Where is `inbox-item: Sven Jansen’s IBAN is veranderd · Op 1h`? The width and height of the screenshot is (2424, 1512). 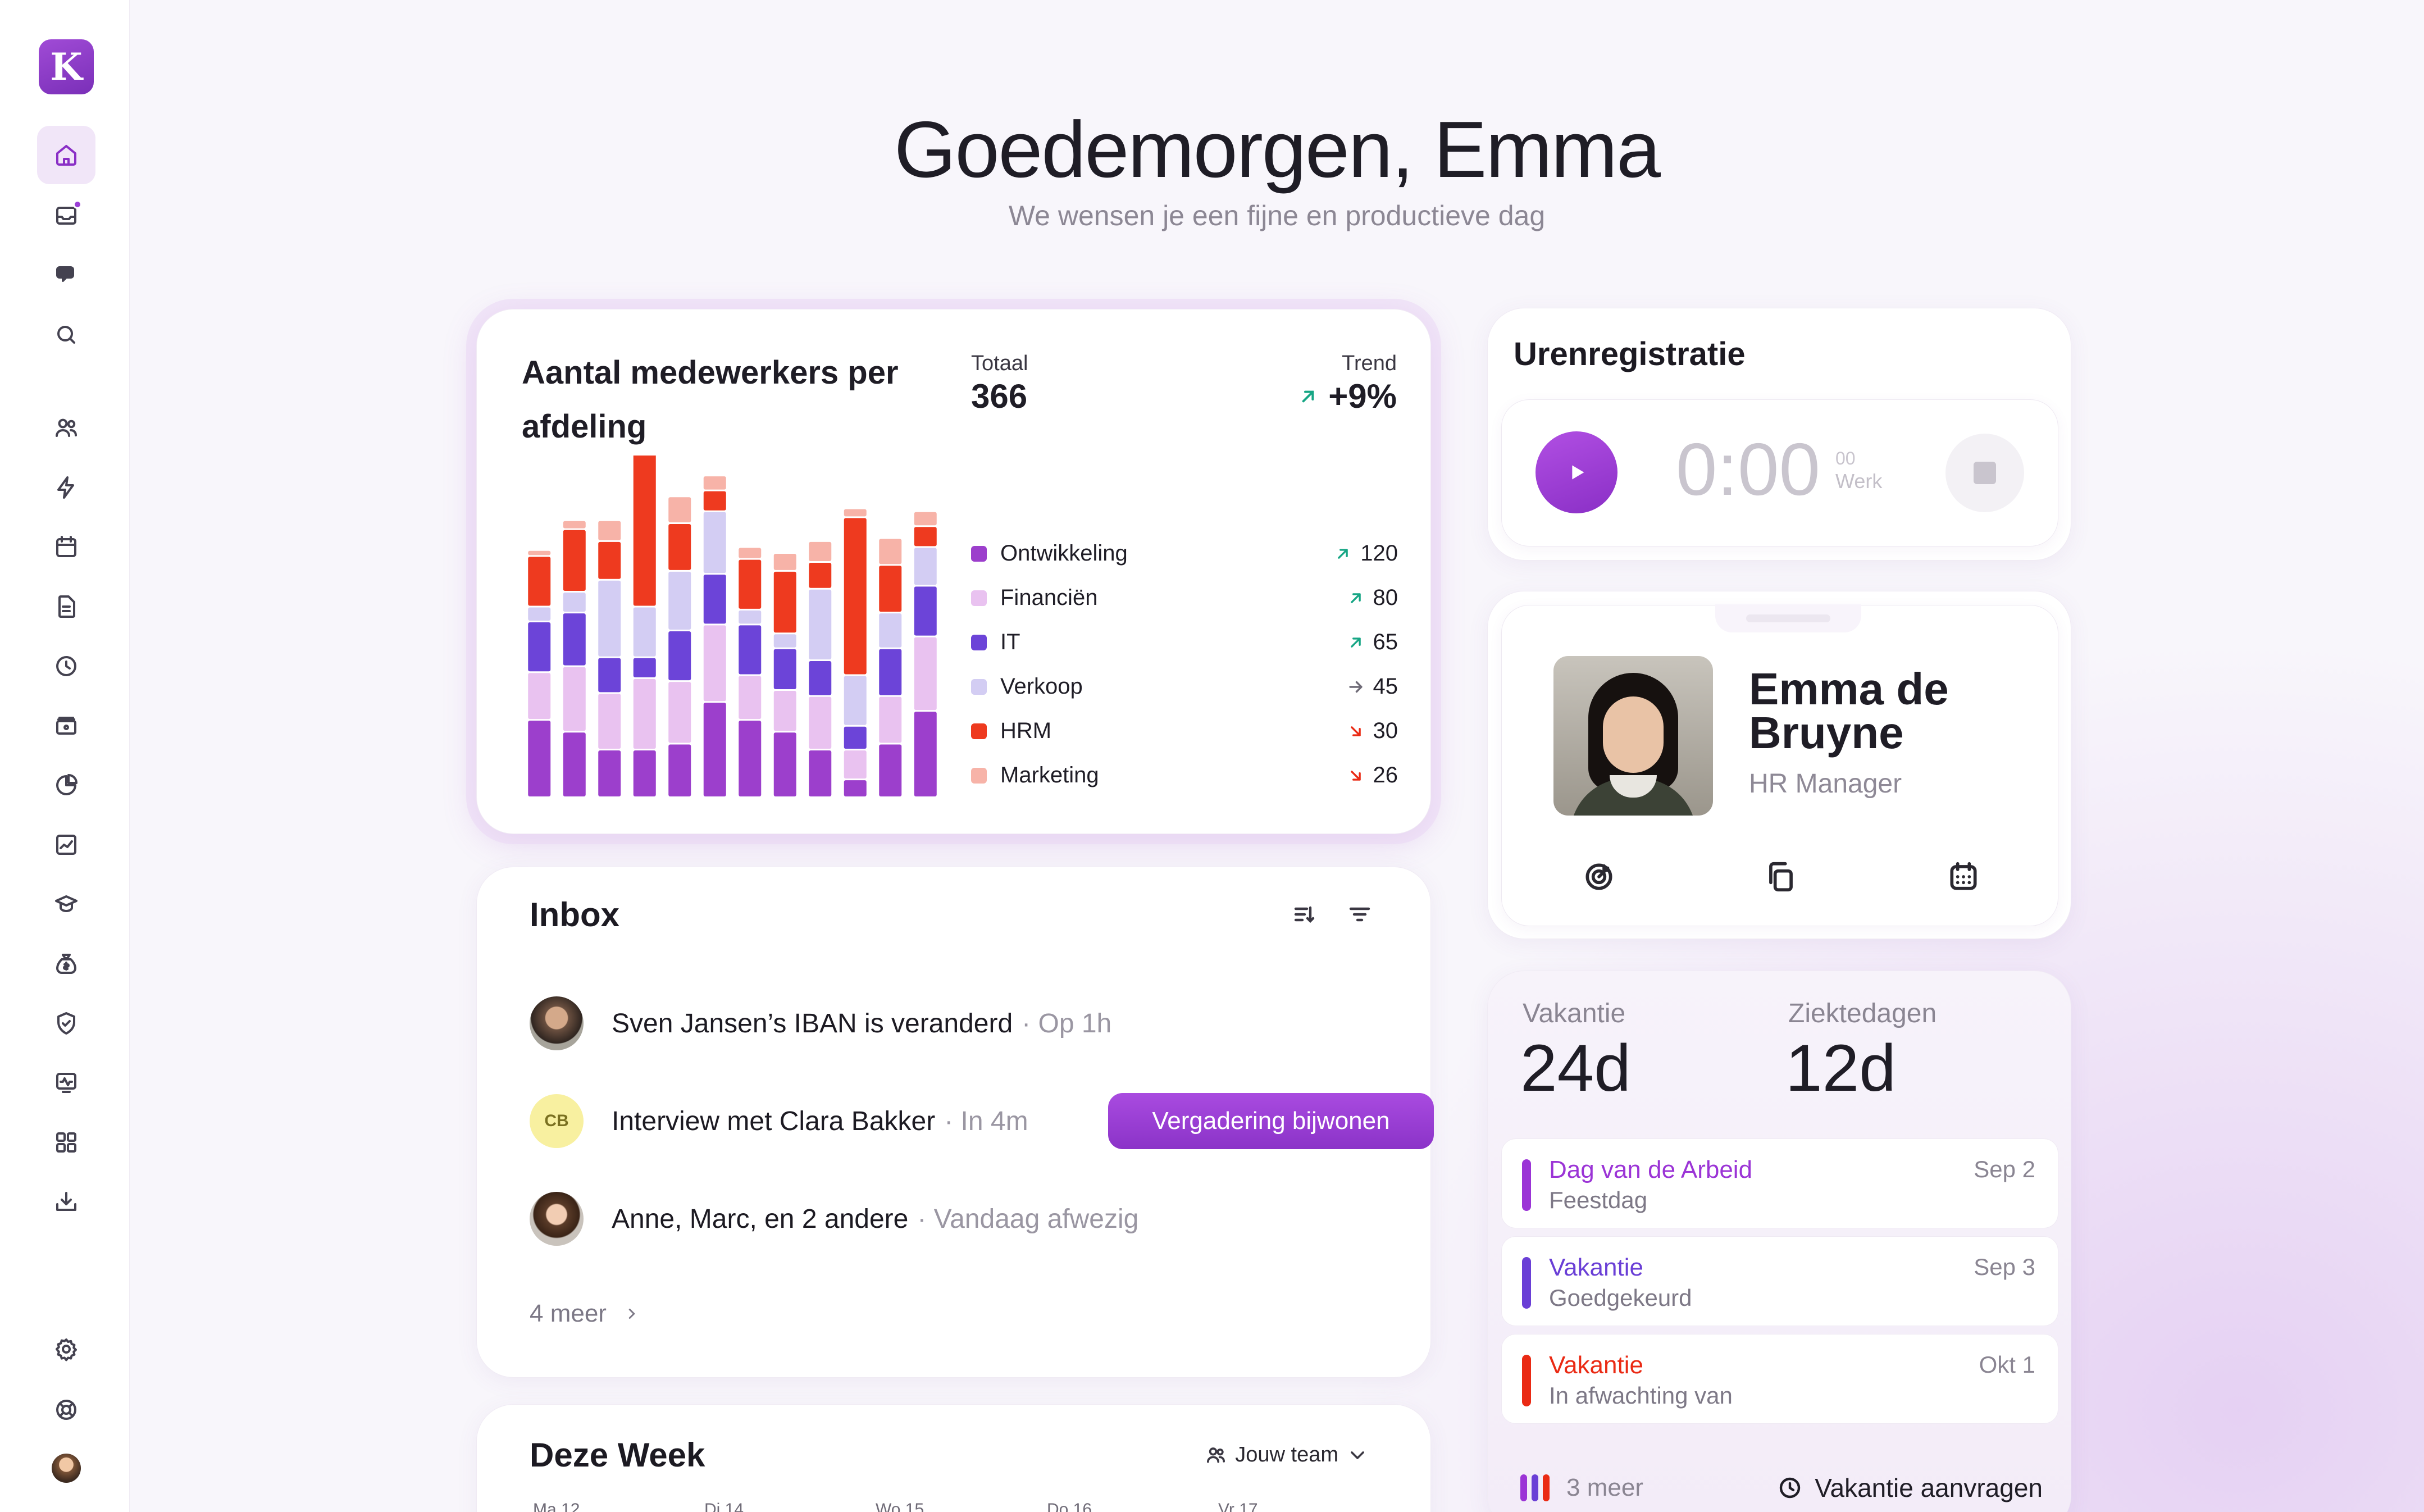 inbox-item: Sven Jansen’s IBAN is veranderd · Op 1h is located at coordinates (820, 1023).